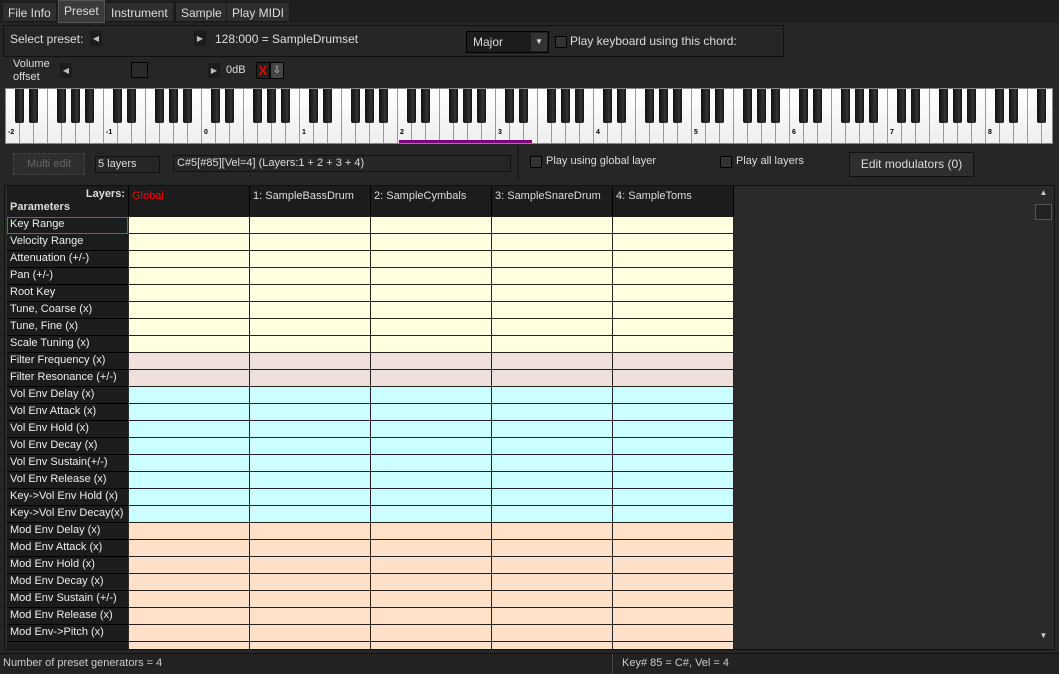 This screenshot has height=674, width=1059. What do you see at coordinates (1043, 192) in the screenshot?
I see `scroll-up-icon: ▲` at bounding box center [1043, 192].